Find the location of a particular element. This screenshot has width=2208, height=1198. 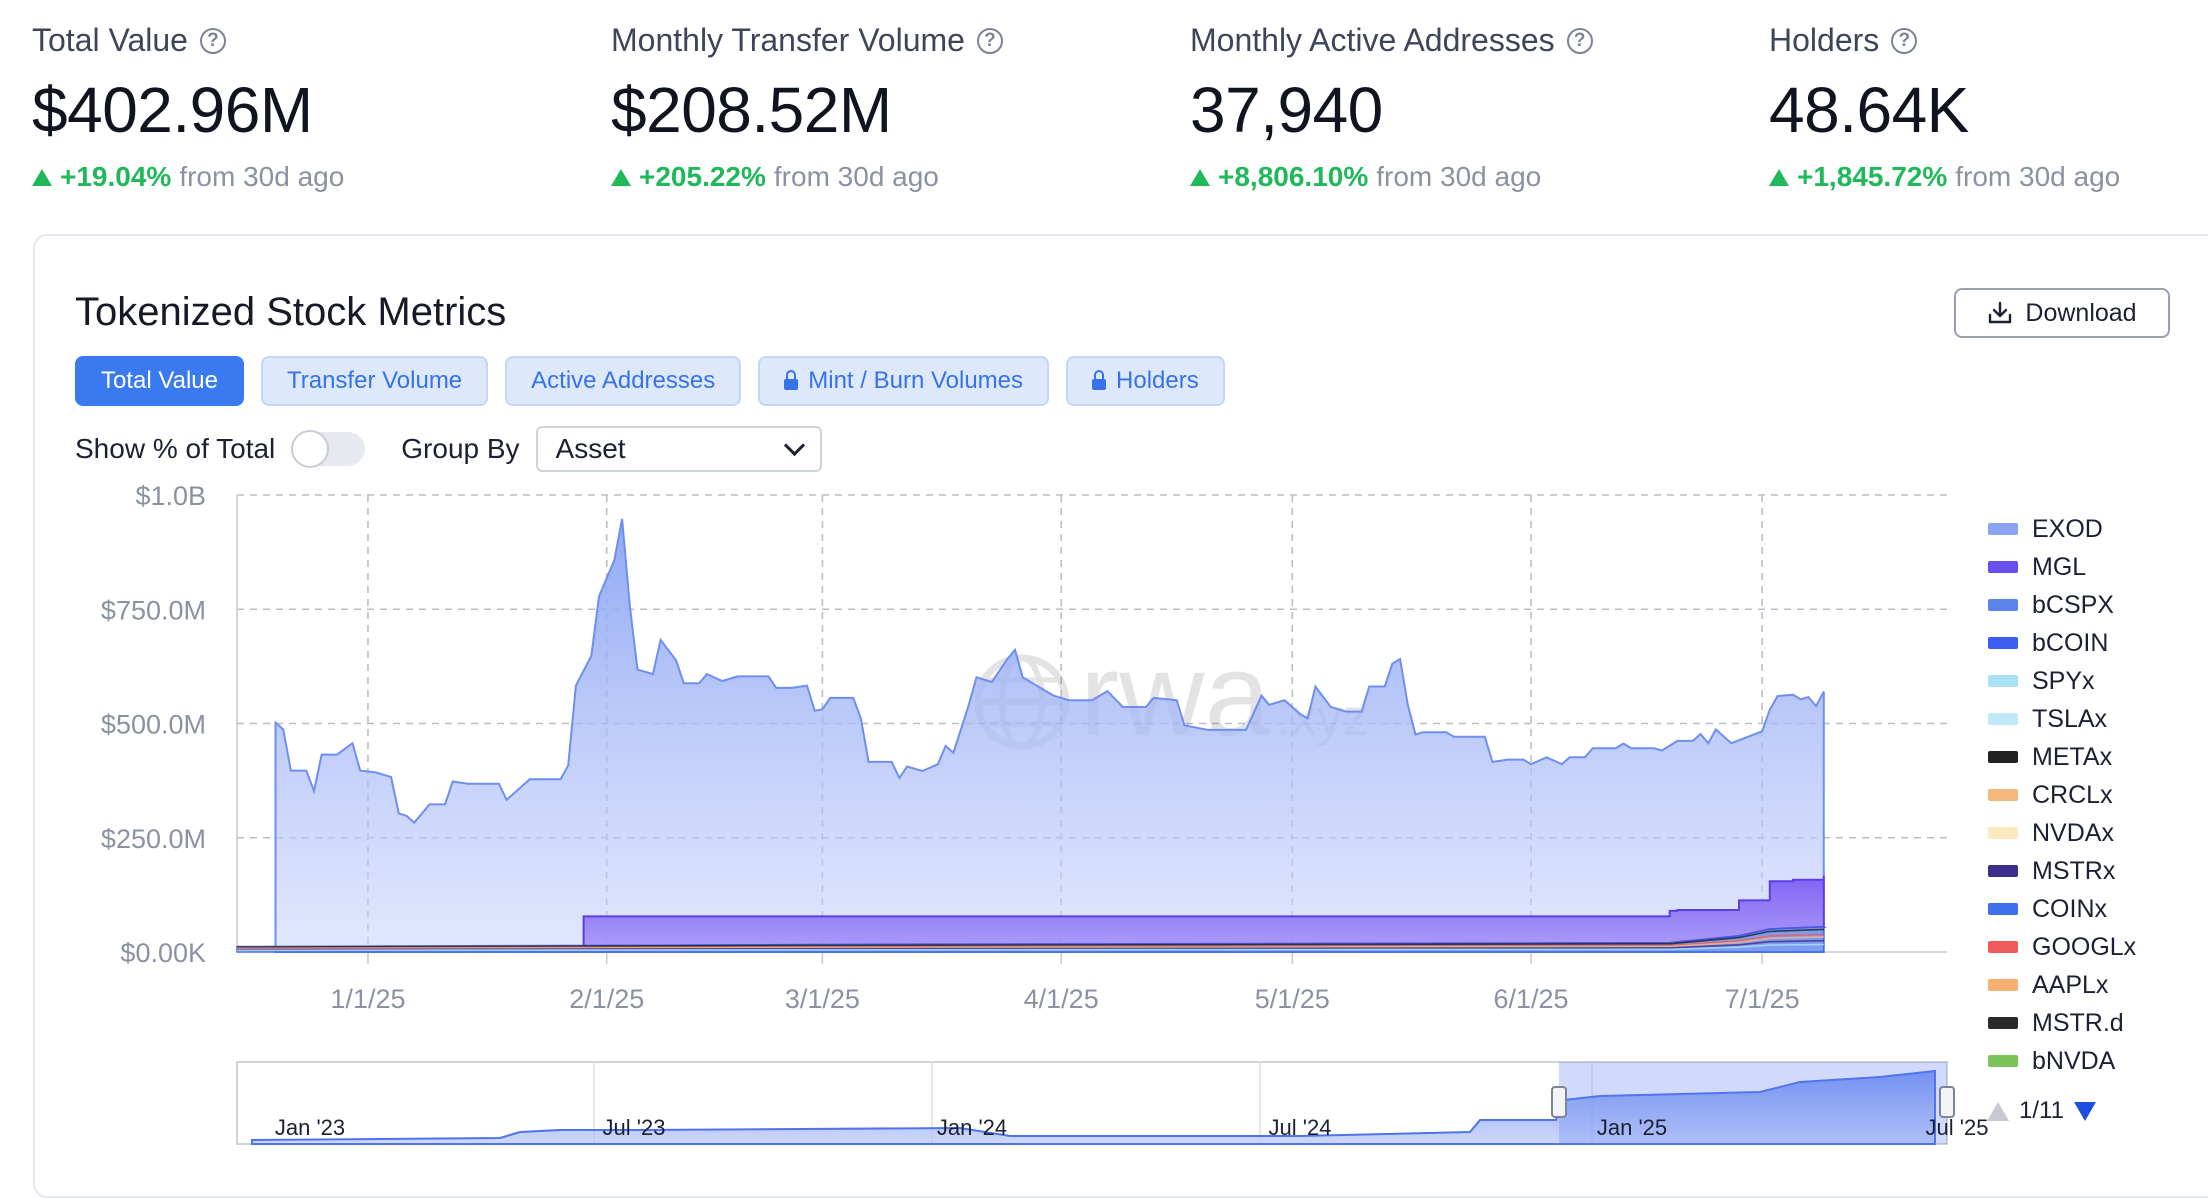

stat-change: +205.22% from 30d ago is located at coordinates (807, 177).